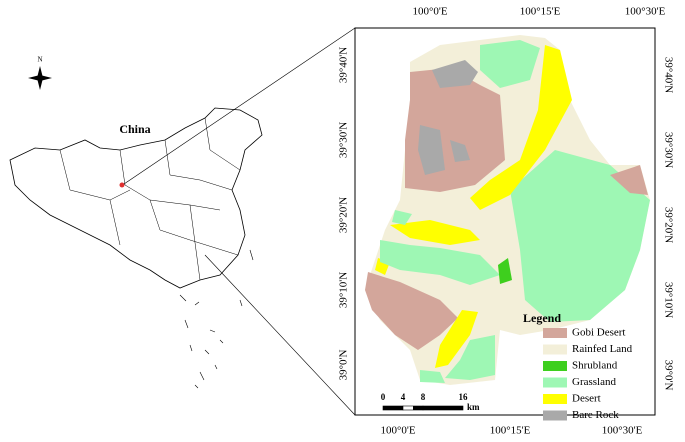 The width and height of the screenshot is (685, 442). What do you see at coordinates (595, 415) in the screenshot?
I see `legend-label: Bare Rock` at bounding box center [595, 415].